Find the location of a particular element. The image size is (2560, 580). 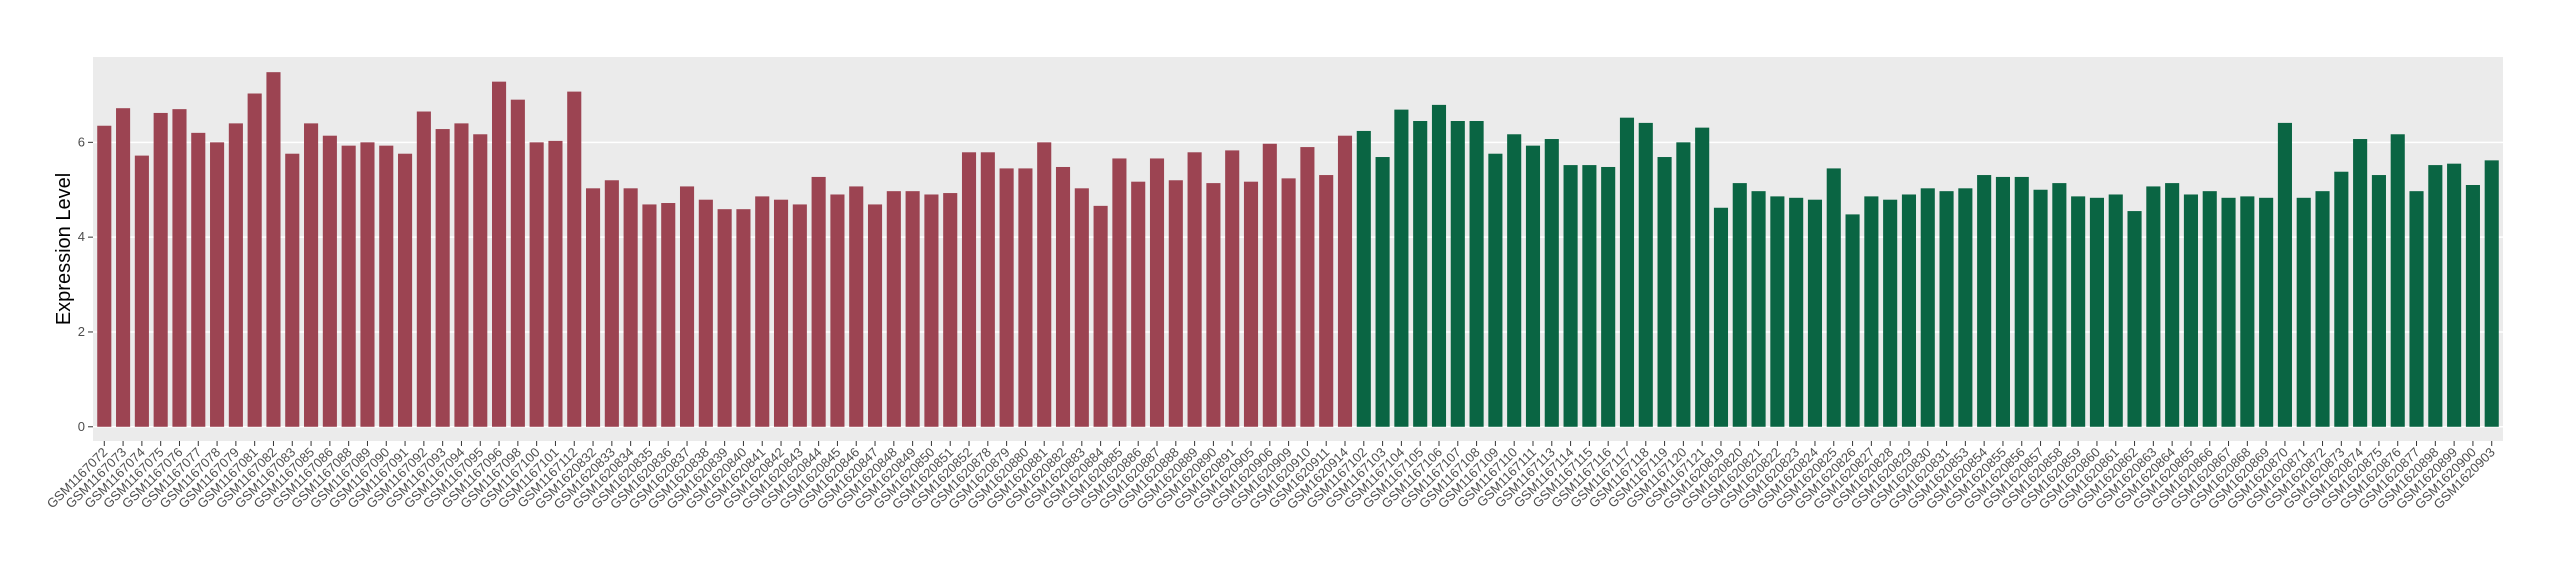

y-tick-label: 6 is located at coordinates (81, 141).